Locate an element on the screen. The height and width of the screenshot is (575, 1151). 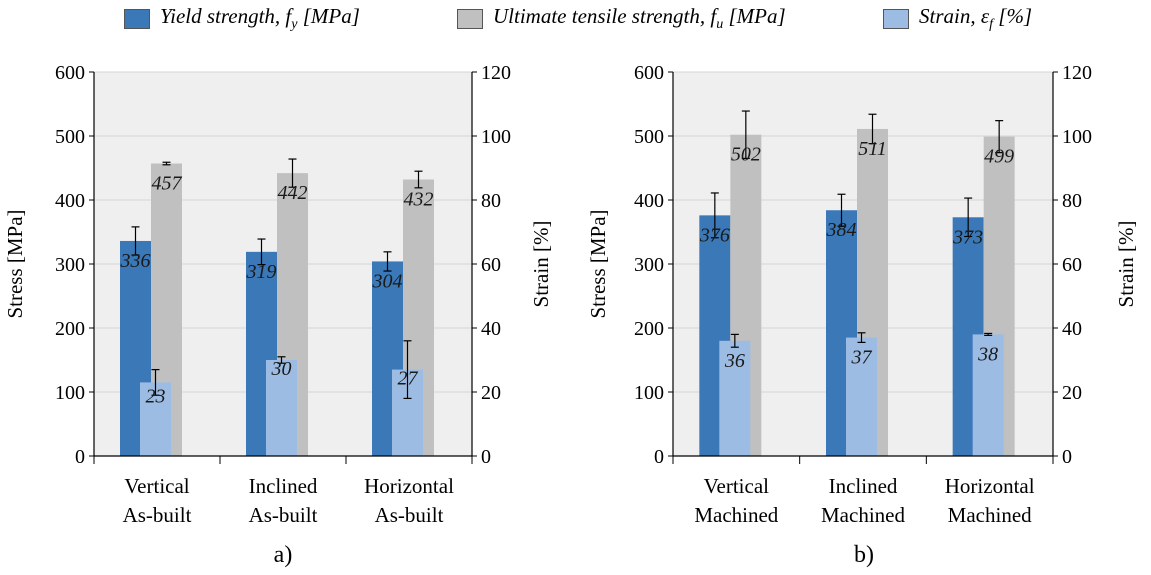
data-label-yield: 336 is located at coordinates (135, 261).